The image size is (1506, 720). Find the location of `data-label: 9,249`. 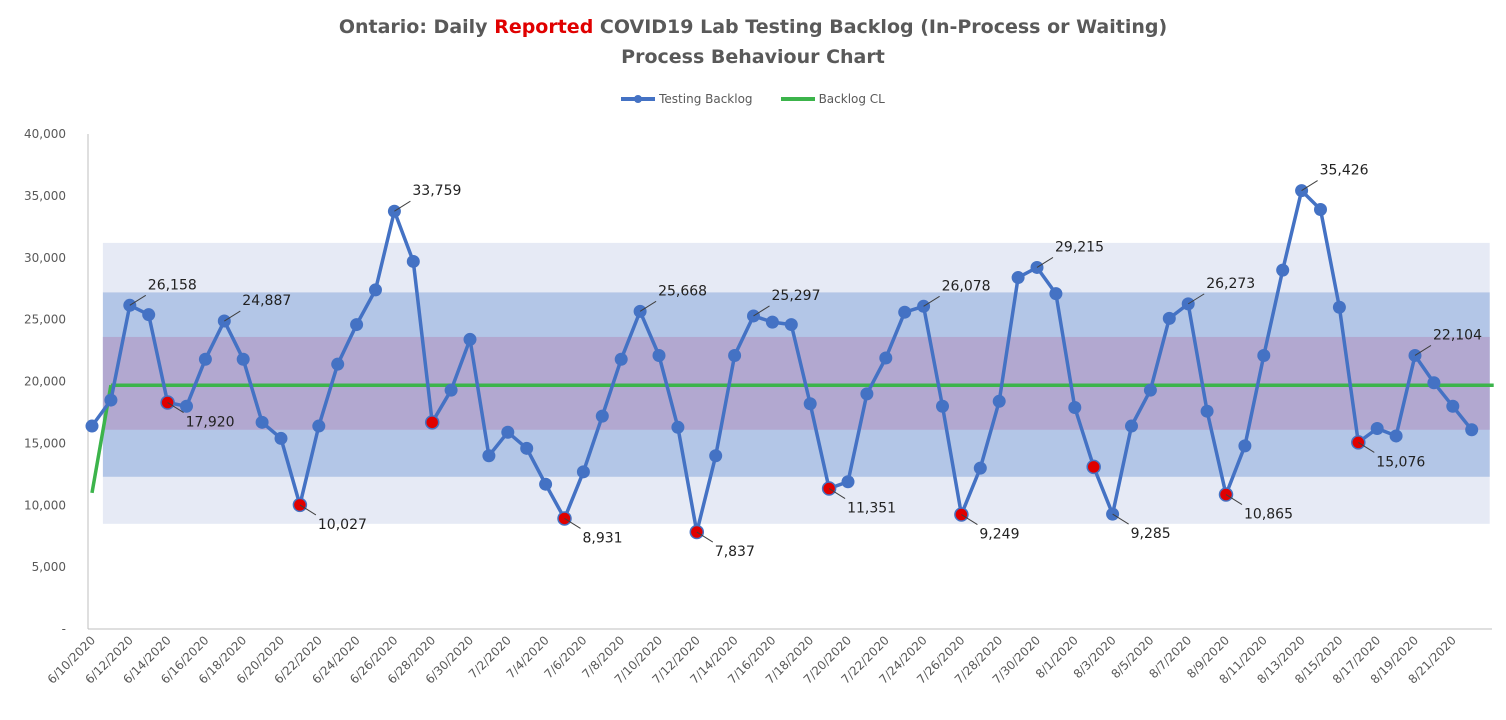

data-label: 9,249 is located at coordinates (999, 535).